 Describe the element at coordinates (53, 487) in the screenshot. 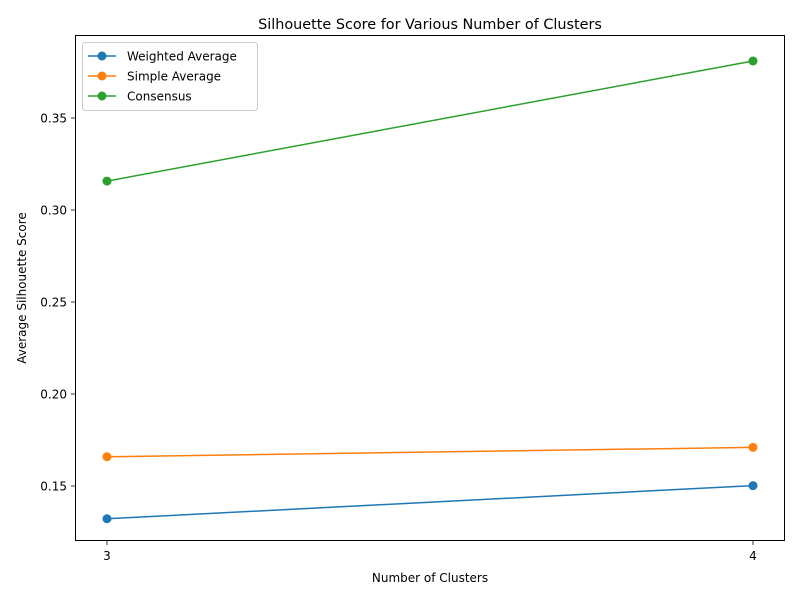

I see `y-tick-label: 0.15` at that location.